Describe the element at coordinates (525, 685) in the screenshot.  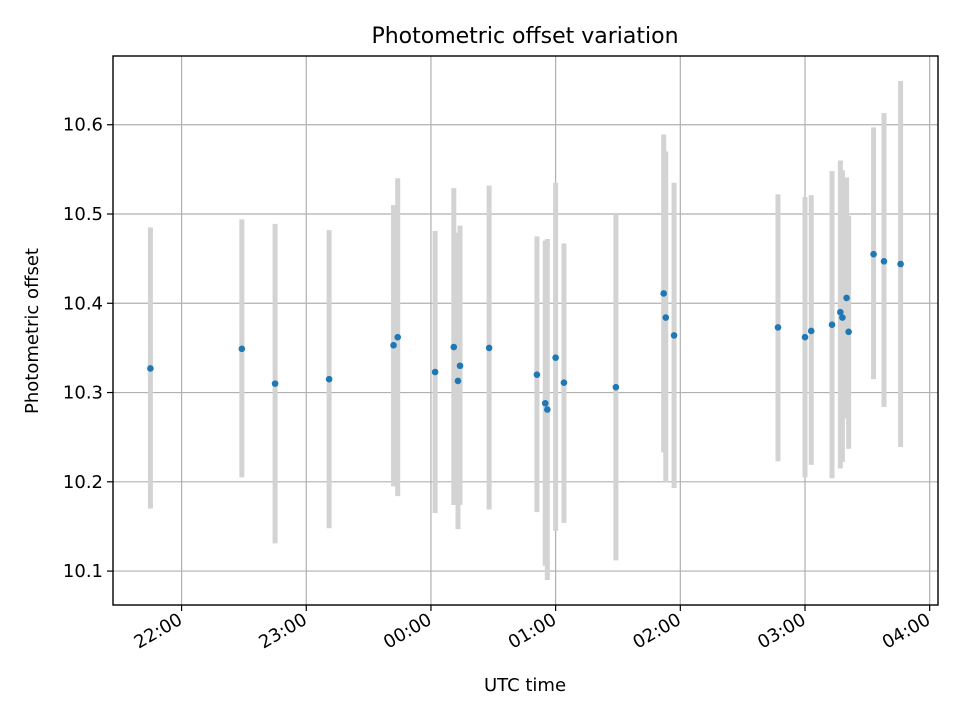
I see `x-axis-label: UTC time` at that location.